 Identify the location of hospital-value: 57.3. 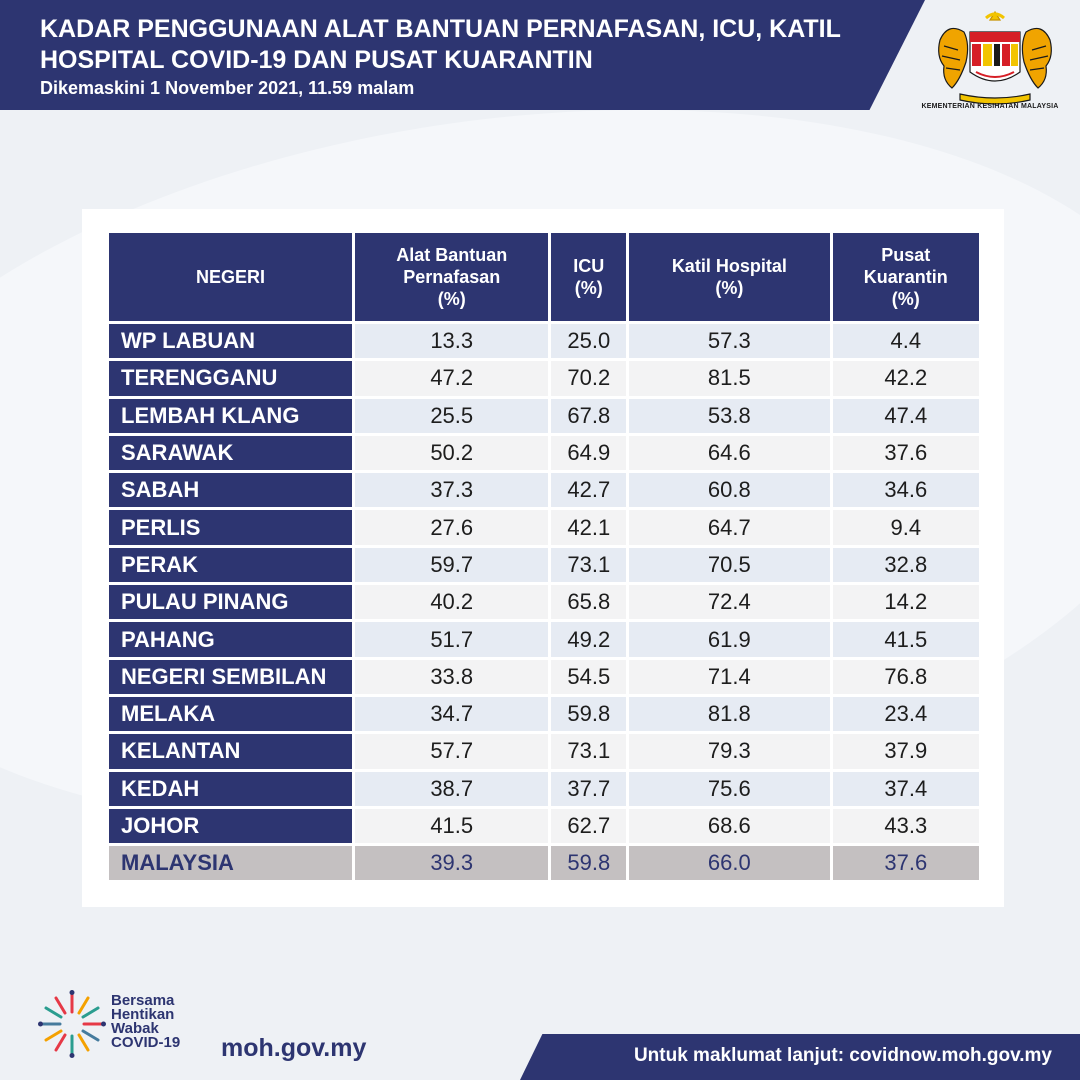
(729, 343).